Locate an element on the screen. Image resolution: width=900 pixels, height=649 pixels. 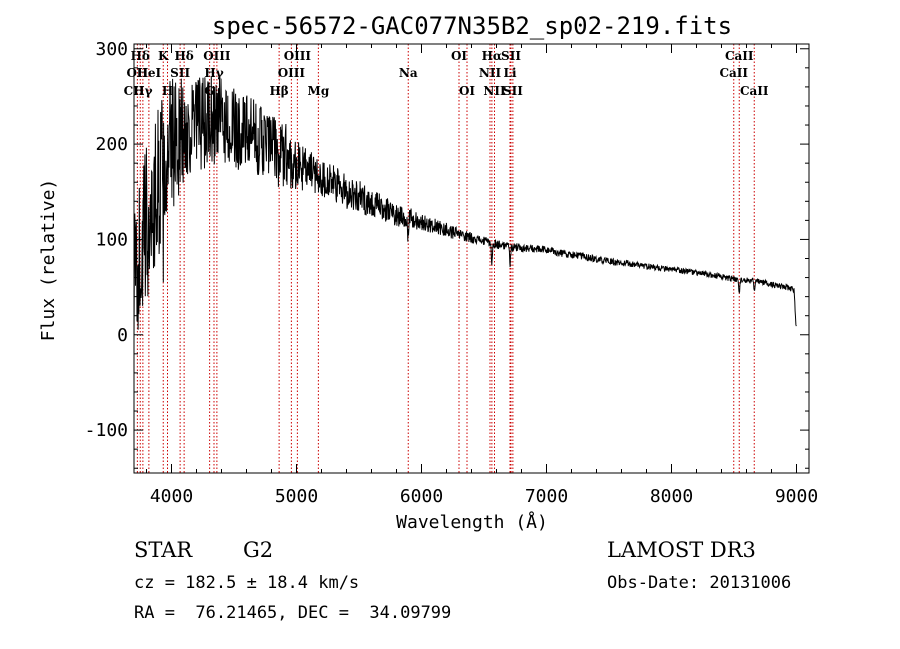
y-tick-label: 0 is located at coordinates (122, 335).